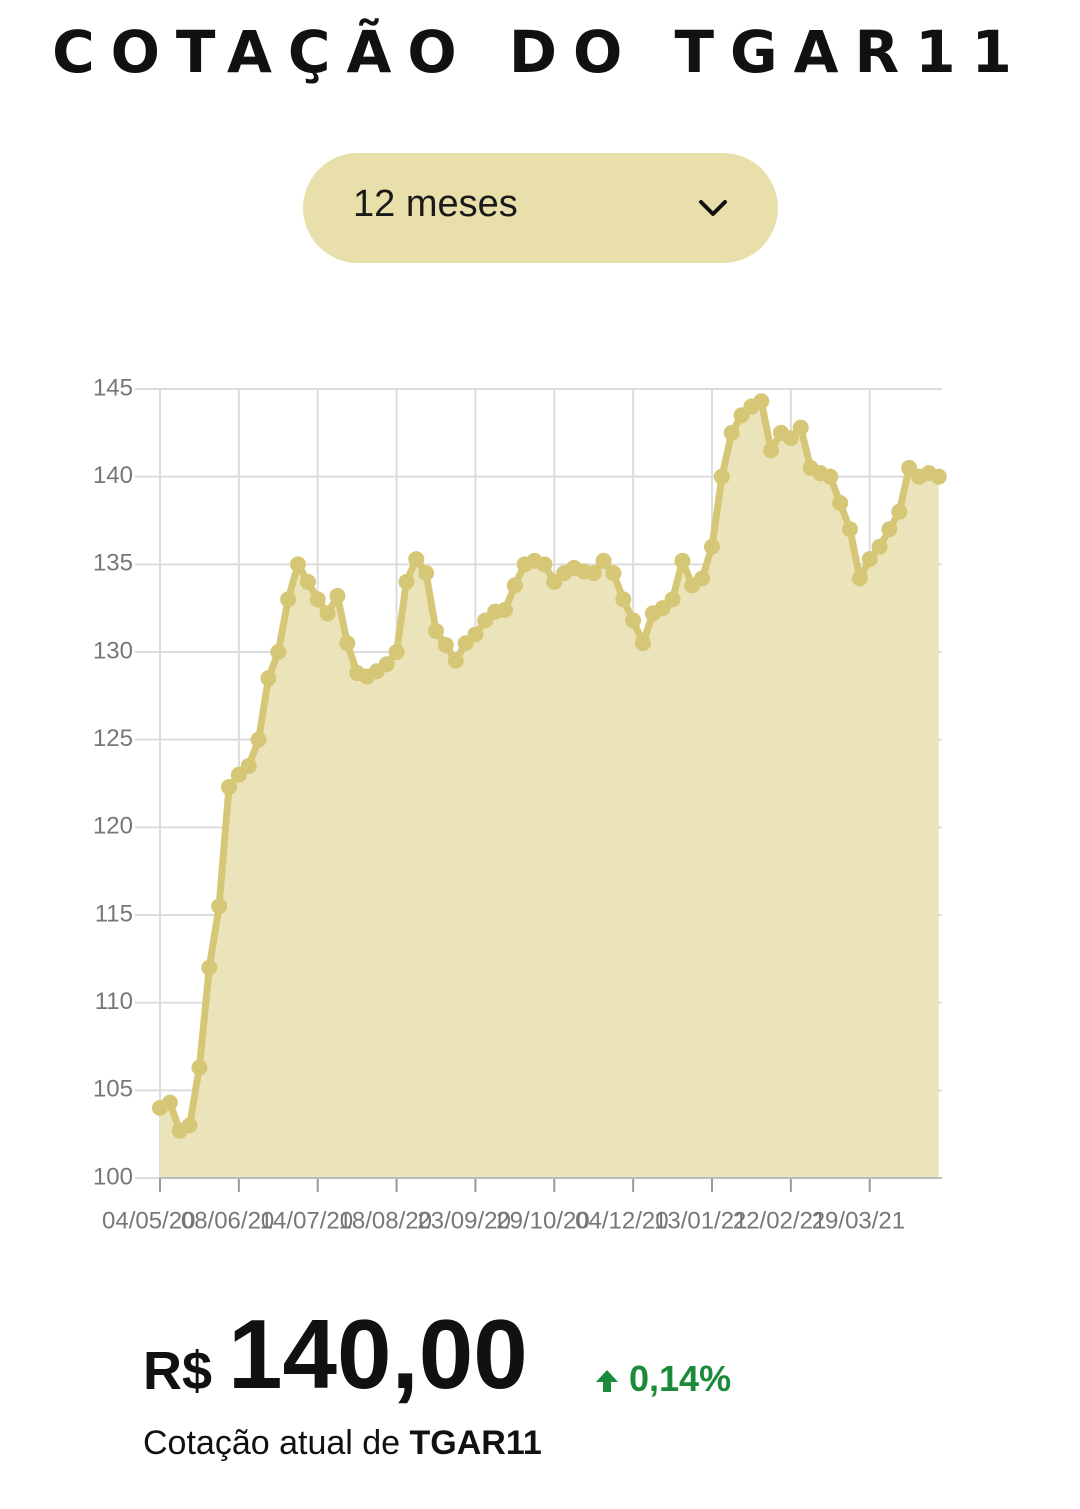 This screenshot has width=1080, height=1509. Describe the element at coordinates (227, 1220) in the screenshot. I see `x-tick-label: 08/06/20` at that location.